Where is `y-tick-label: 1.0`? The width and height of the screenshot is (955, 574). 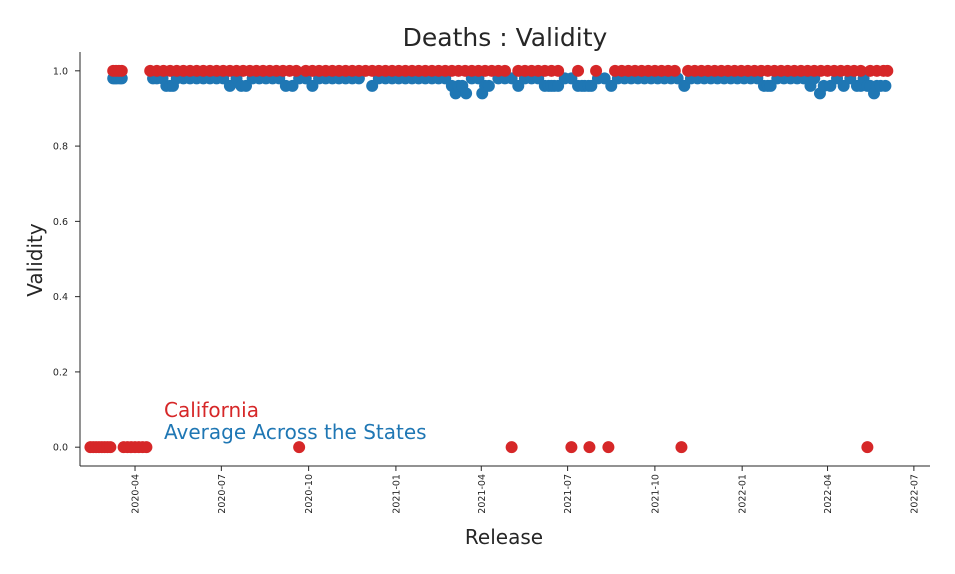 y-tick-label: 1.0 is located at coordinates (60, 71).